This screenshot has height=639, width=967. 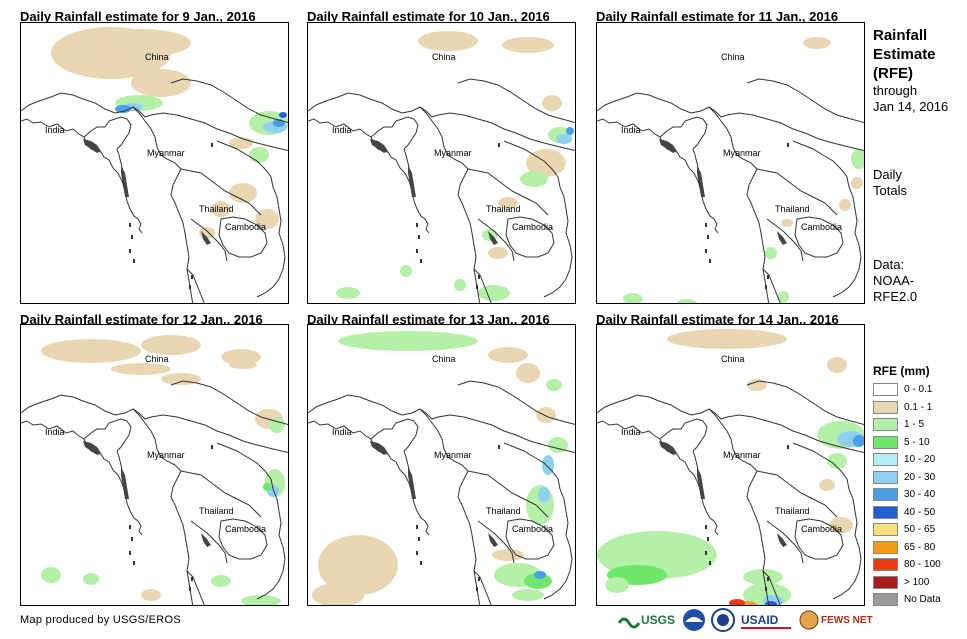 I want to click on legend-label: 0 - 0.1, so click(x=918, y=390).